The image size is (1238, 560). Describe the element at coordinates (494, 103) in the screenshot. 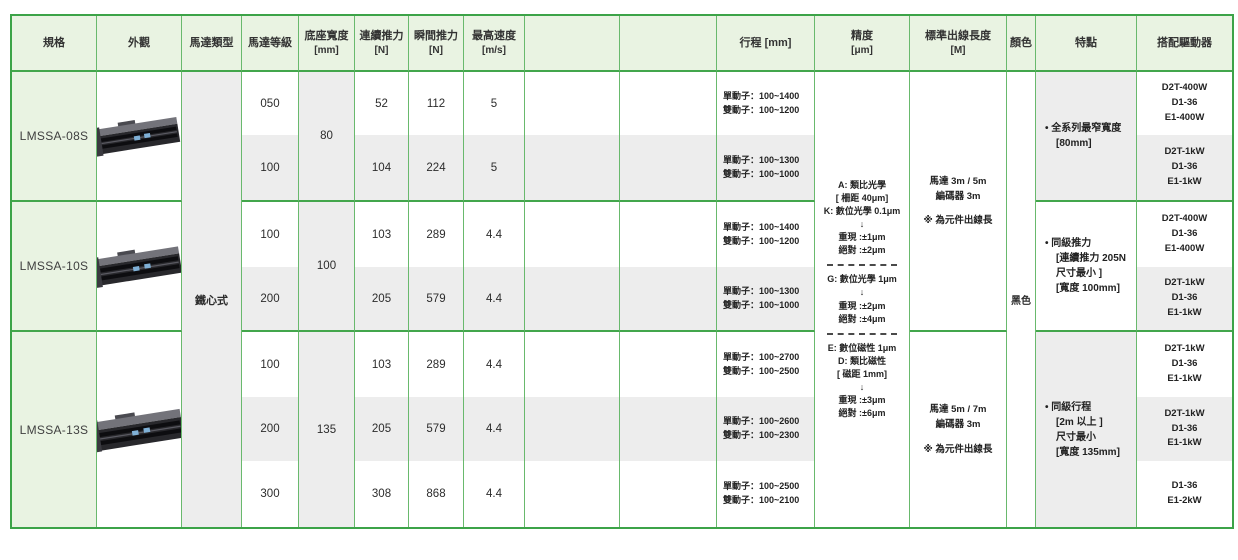

I see `max-speed-cell: 5` at that location.